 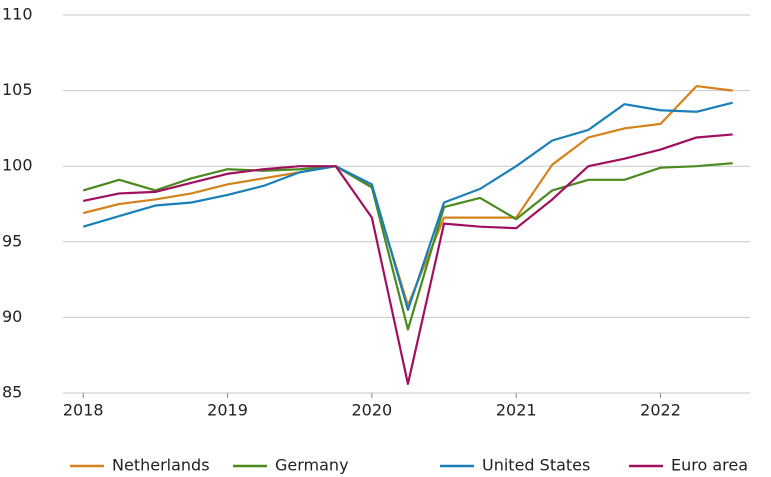 What do you see at coordinates (12, 392) in the screenshot?
I see `y-tick-label: 85` at bounding box center [12, 392].